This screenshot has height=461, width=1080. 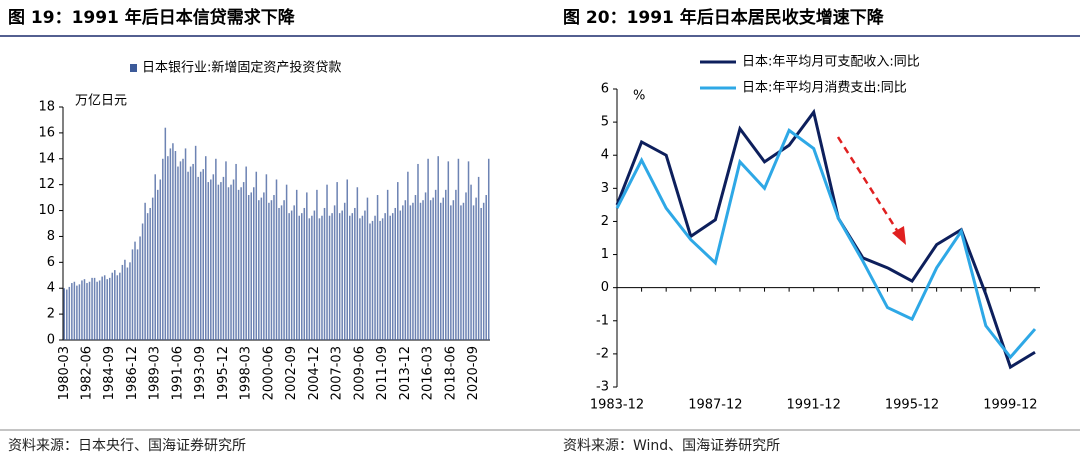 What do you see at coordinates (51, 340) in the screenshot?
I see `y-tick-label: 0` at bounding box center [51, 340].